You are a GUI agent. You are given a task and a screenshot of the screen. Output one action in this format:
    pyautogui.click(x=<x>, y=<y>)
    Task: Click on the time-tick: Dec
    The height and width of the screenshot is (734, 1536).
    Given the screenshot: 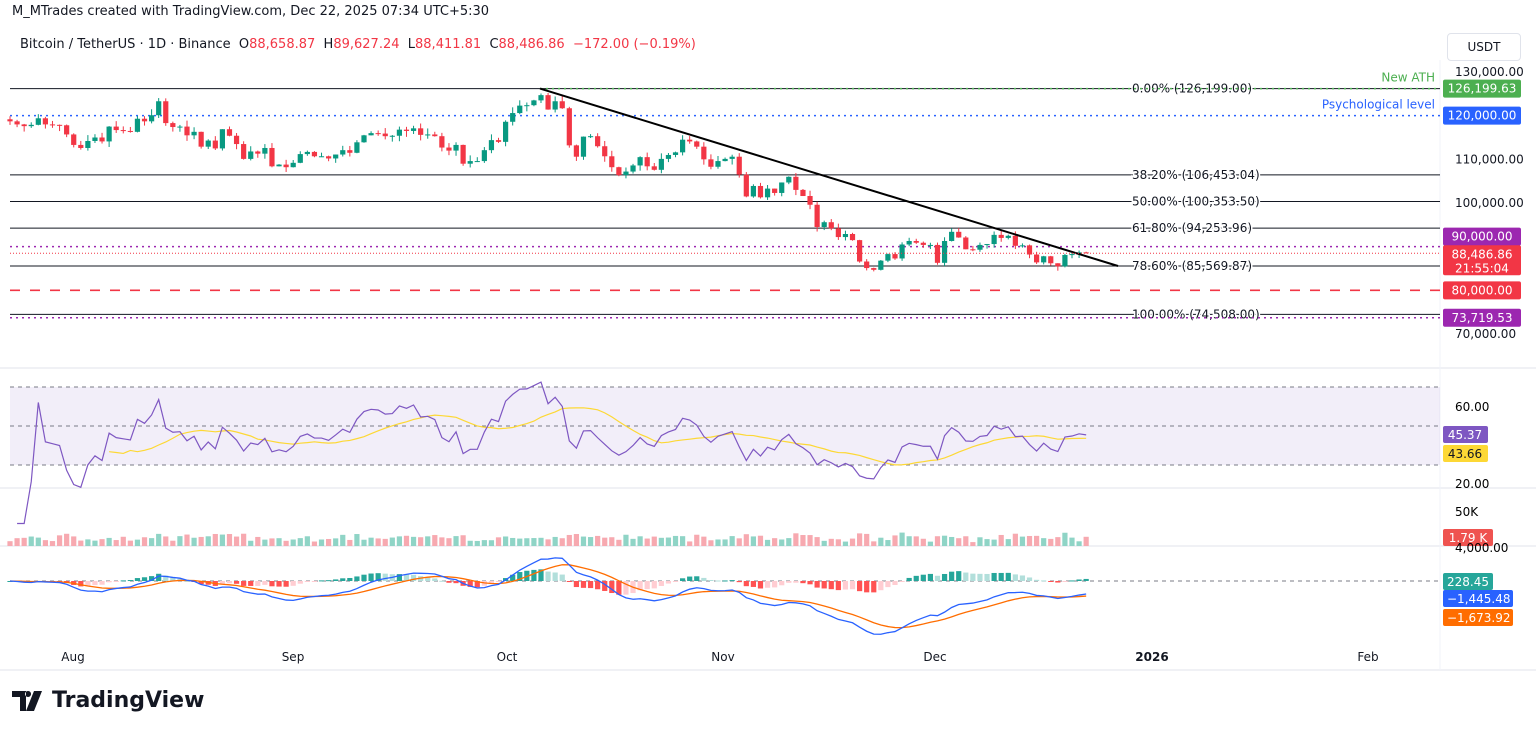 What is the action you would take?
    pyautogui.click(x=934, y=657)
    